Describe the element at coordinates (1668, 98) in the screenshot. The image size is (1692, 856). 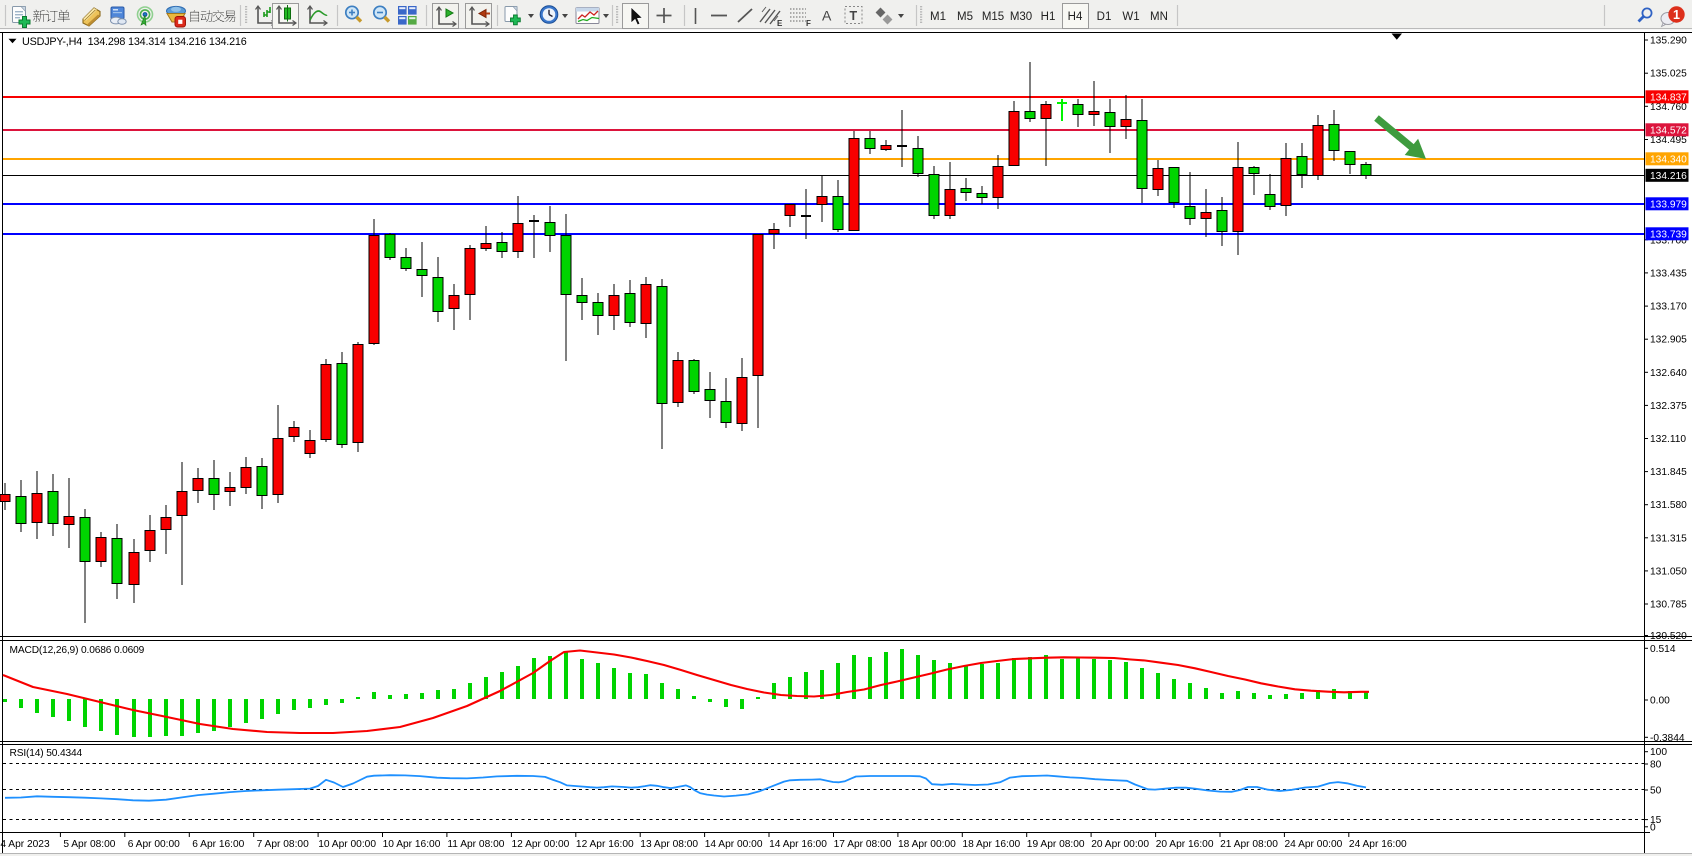
I see `svg-text: 134.837` at that location.